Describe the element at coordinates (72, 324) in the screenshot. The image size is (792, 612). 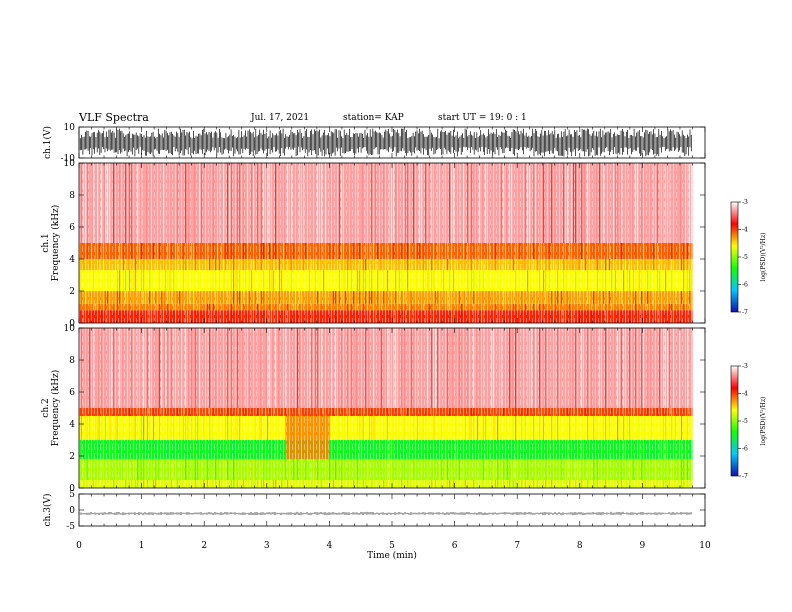
I see `ch1-spectrogram-ytick-label: 0` at that location.